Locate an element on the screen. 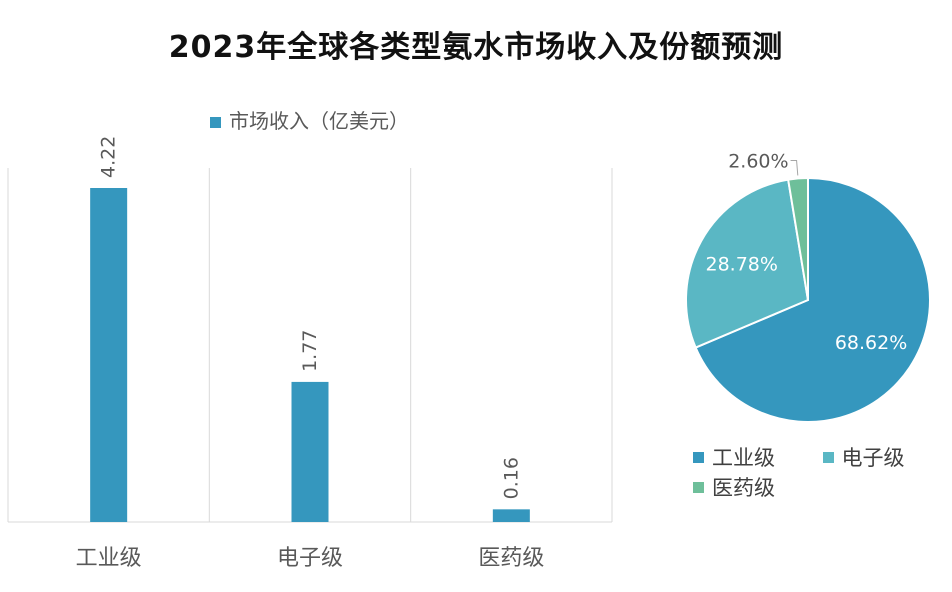  pie-slice-electronic is located at coordinates (747, 263).